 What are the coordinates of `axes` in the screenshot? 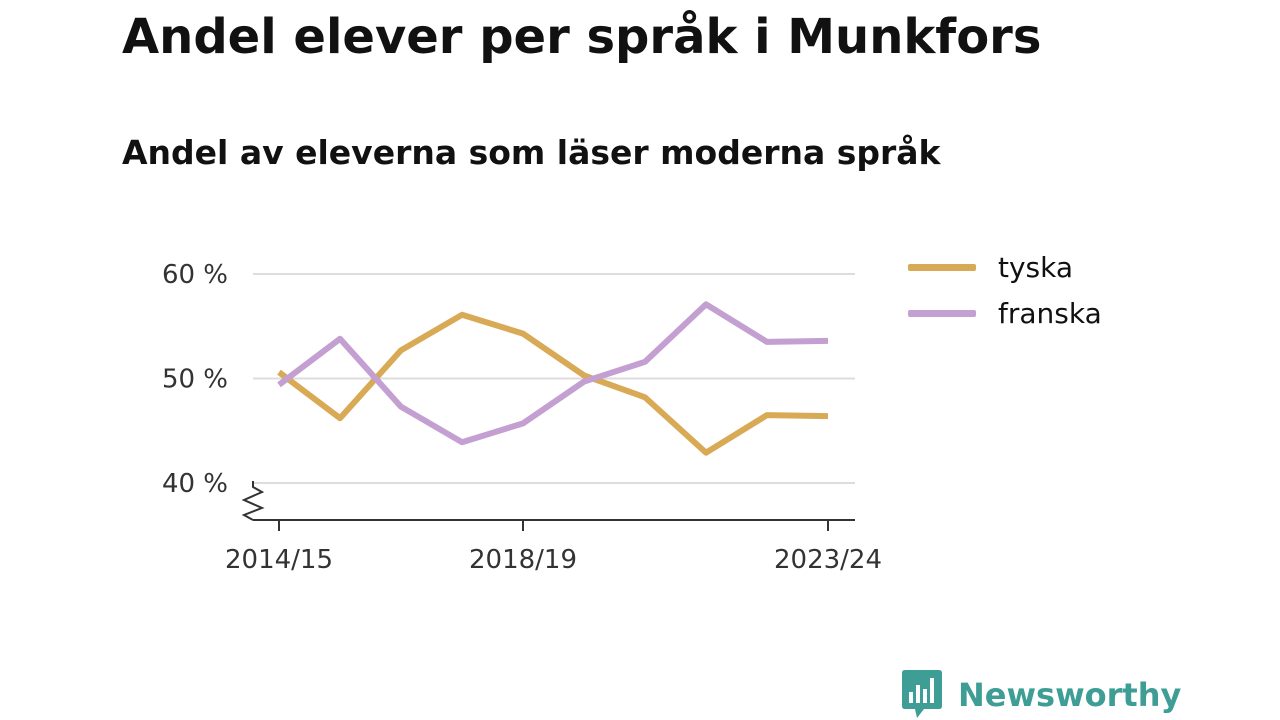 It's located at (548, 506).